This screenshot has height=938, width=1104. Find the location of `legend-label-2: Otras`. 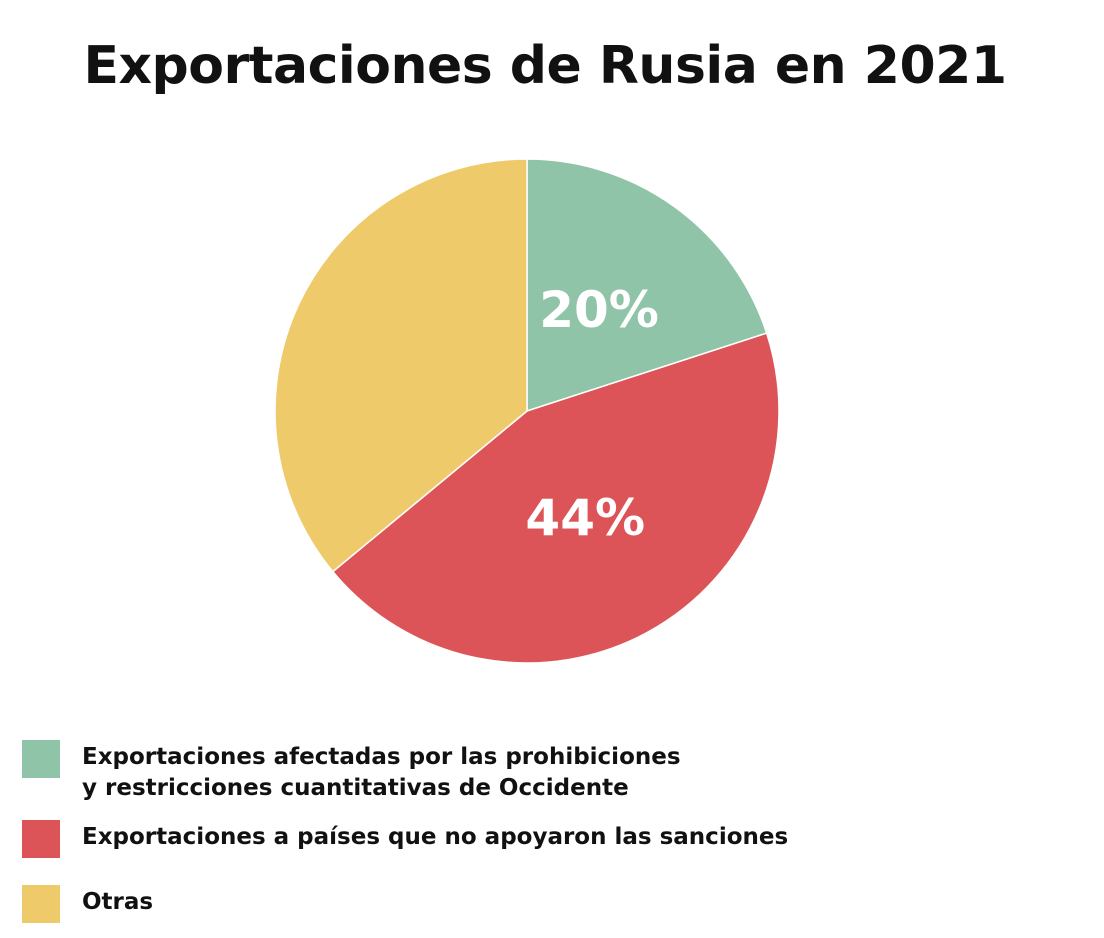

legend-label-2: Otras is located at coordinates (117, 902).